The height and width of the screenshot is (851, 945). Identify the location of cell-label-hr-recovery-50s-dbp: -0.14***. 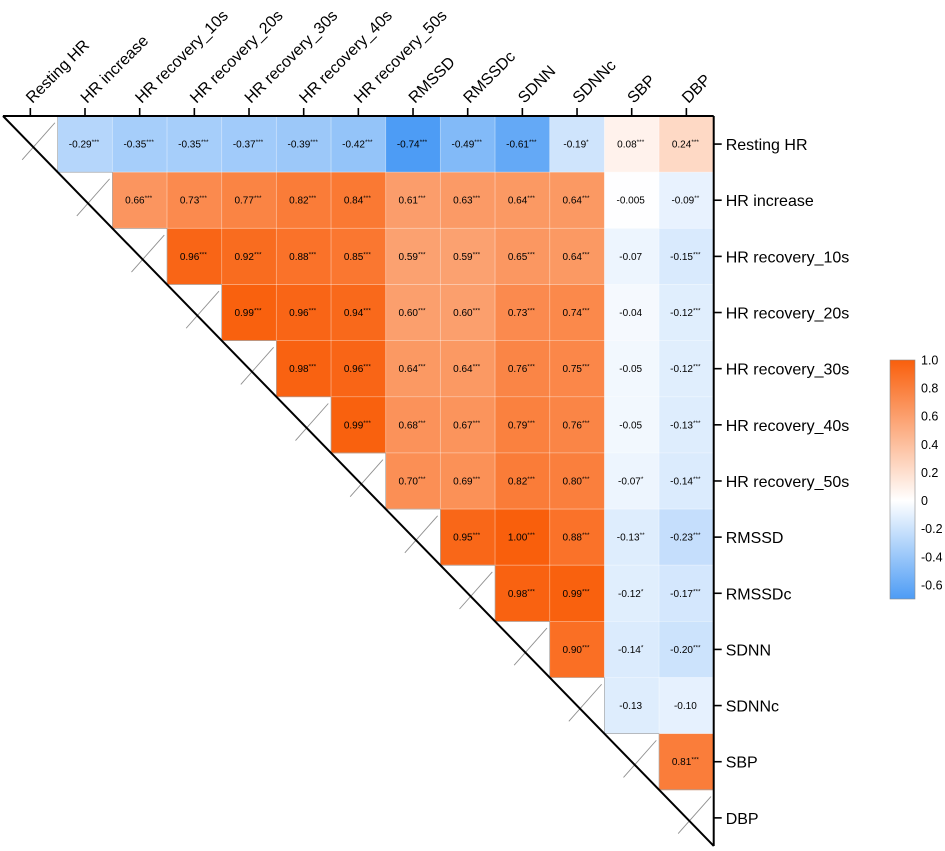
(685, 482).